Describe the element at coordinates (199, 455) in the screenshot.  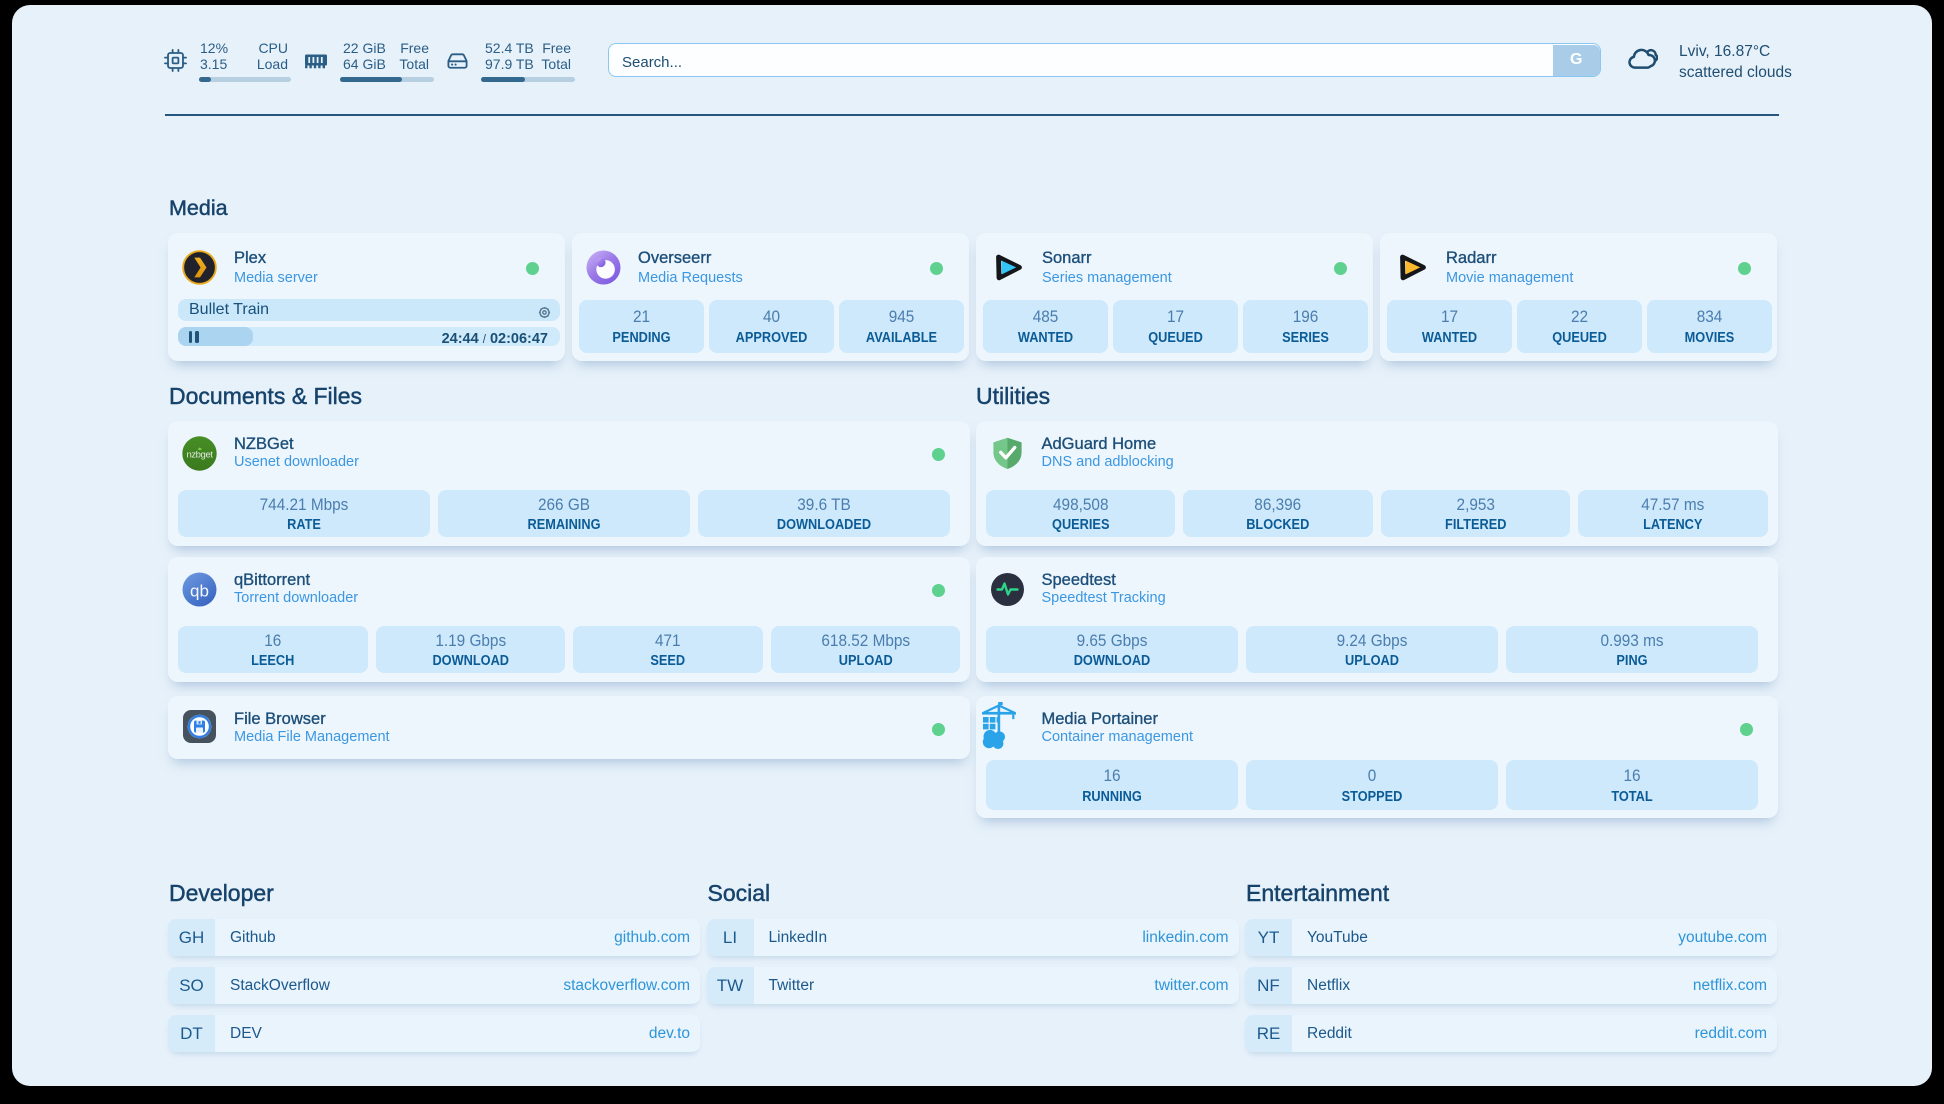
I see `svg-text: nzbget` at that location.